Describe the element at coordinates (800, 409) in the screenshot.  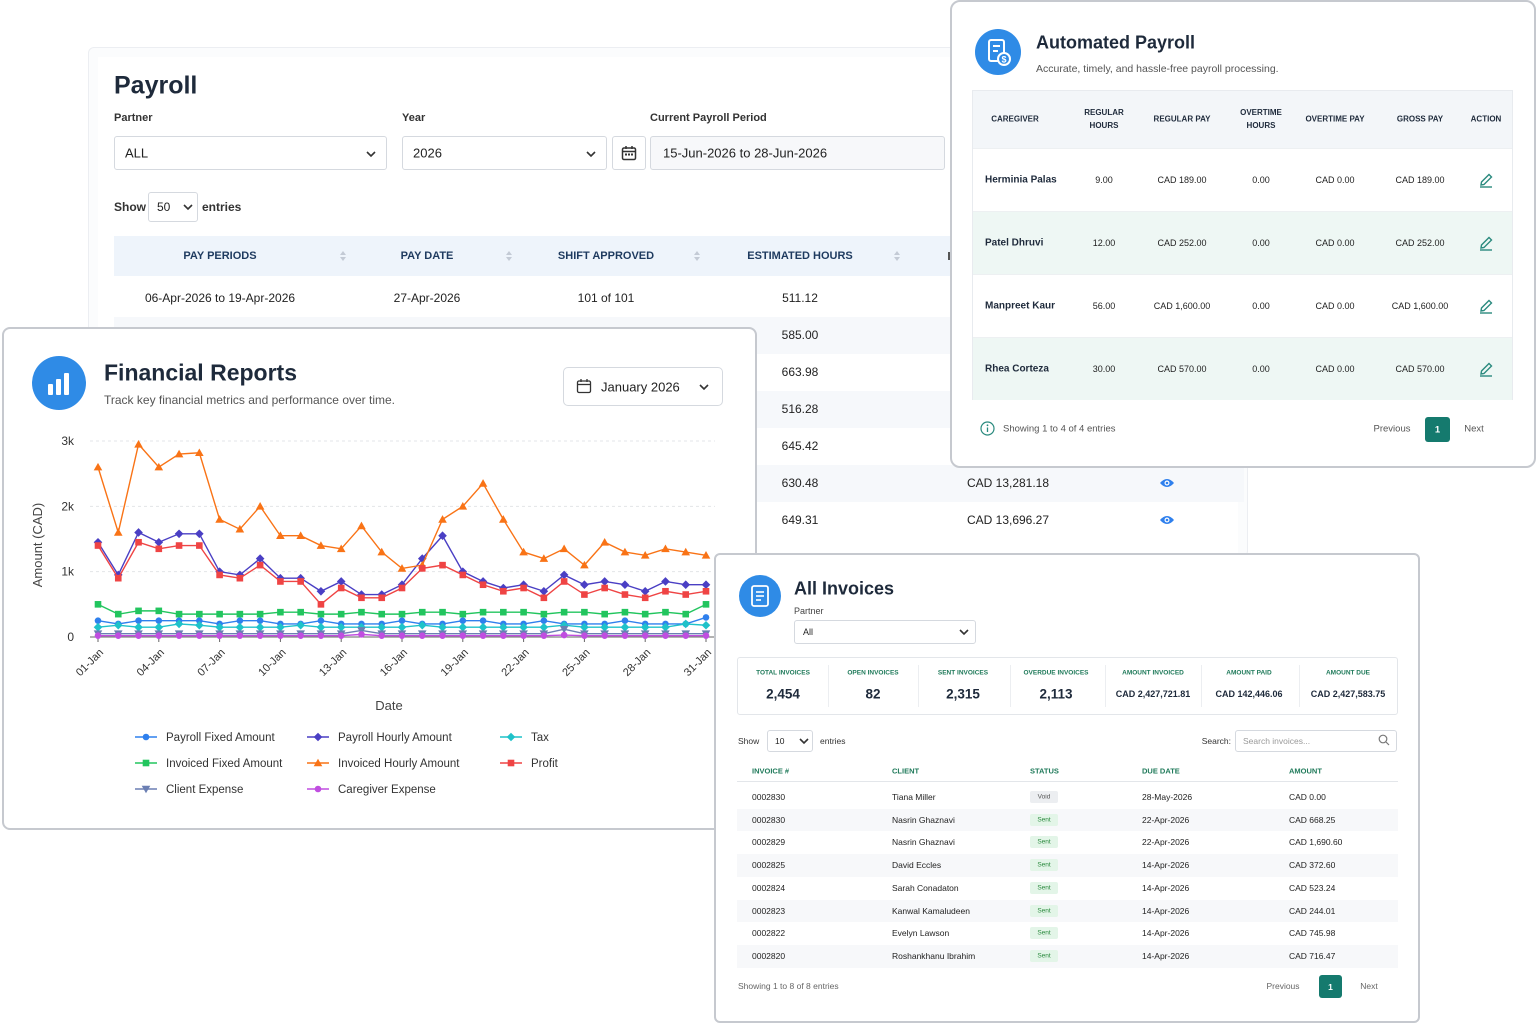
I see `cell: 516.28` at that location.